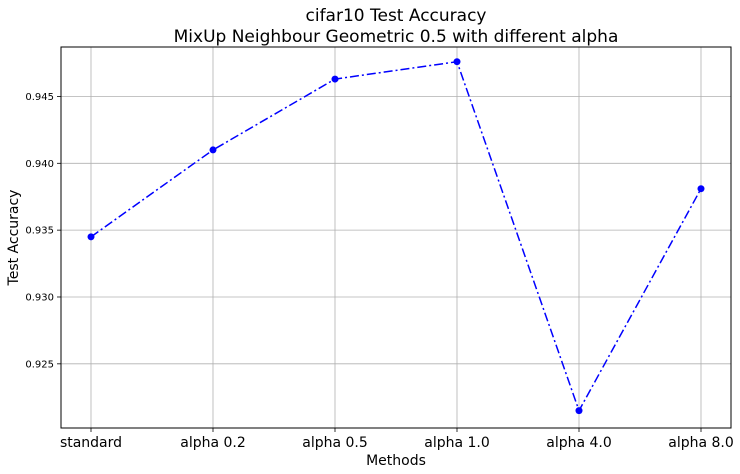  I want to click on x-tick-label: alpha 1.0, so click(457, 443).